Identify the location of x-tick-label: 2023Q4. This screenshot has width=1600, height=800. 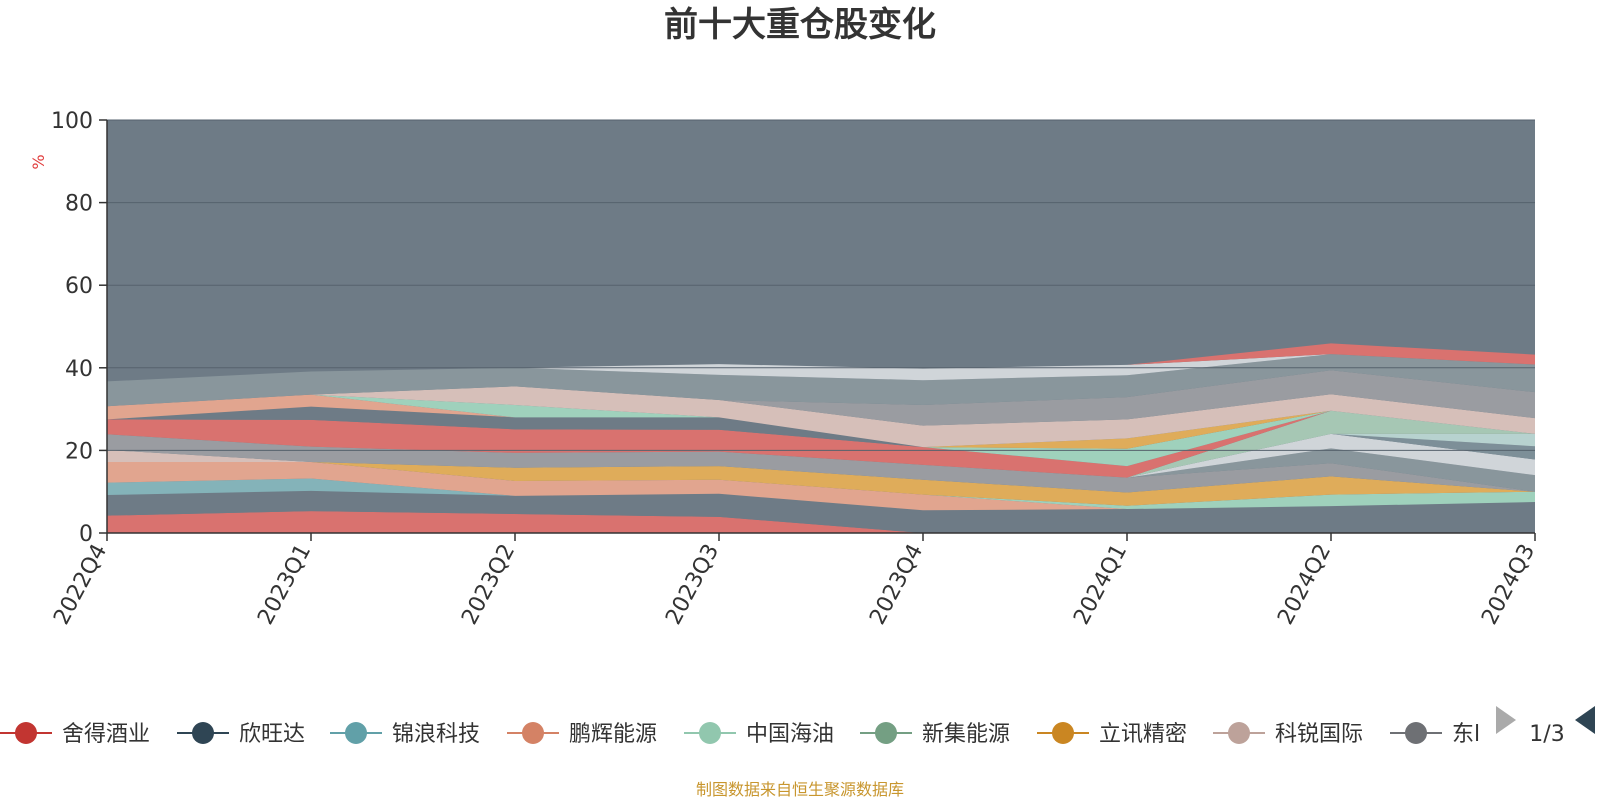
(896, 584).